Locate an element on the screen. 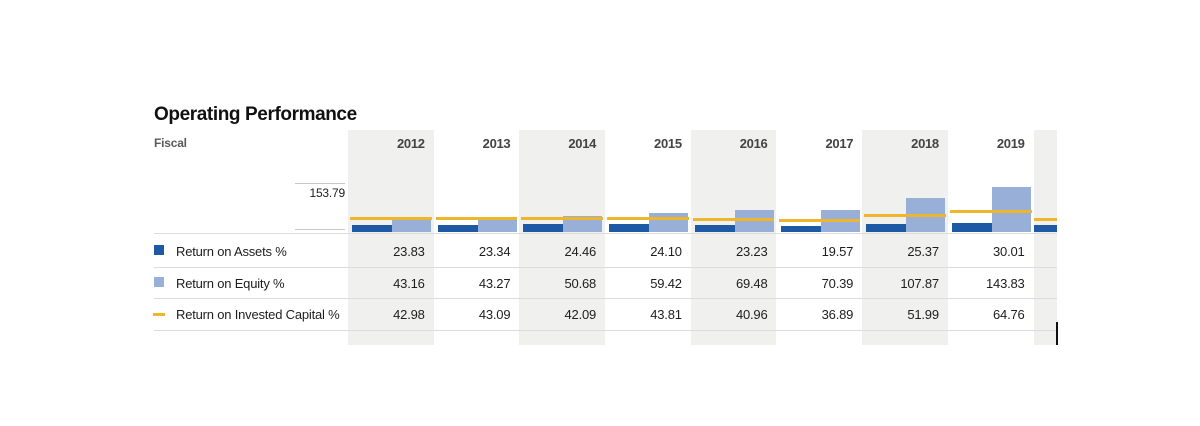 The width and height of the screenshot is (1200, 426). roic-line-2019 is located at coordinates (990, 212).